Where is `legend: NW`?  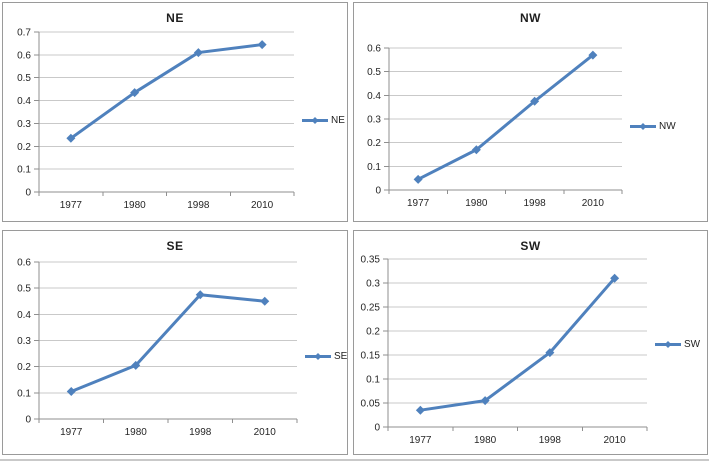 legend: NW is located at coordinates (653, 126).